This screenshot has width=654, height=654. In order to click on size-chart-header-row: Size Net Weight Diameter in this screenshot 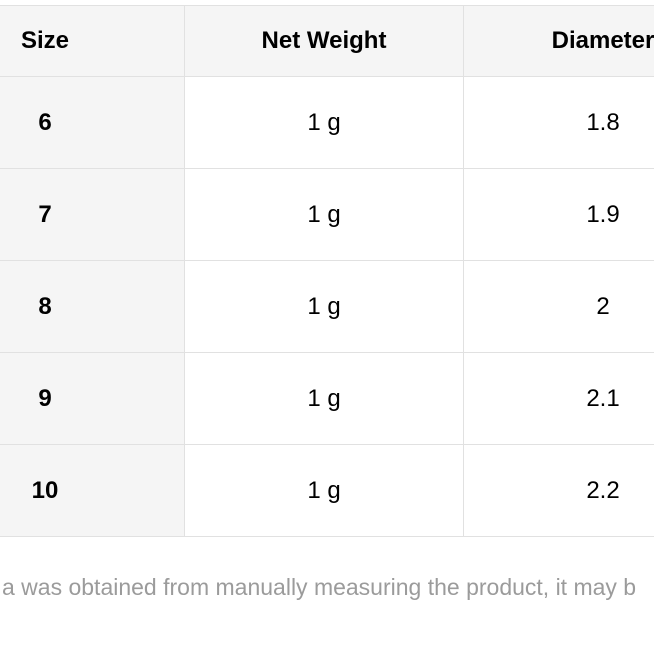, I will do `click(327, 41)`.